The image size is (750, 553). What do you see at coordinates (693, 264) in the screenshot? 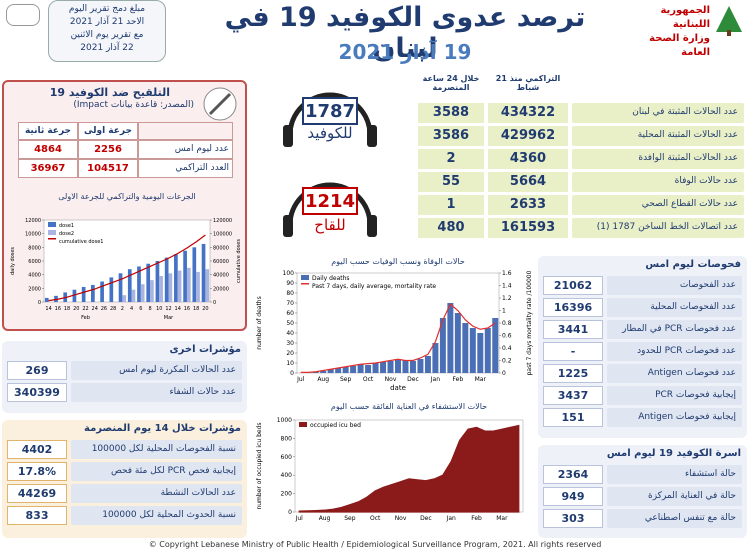
I see `panel-title: فحوصات ليوم امس` at bounding box center [693, 264].